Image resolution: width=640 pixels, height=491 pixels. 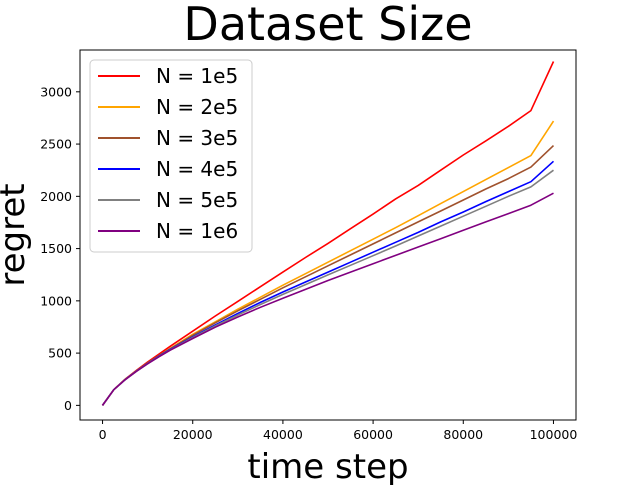 What do you see at coordinates (56, 196) in the screenshot?
I see `y-tick-label: 2000` at bounding box center [56, 196].